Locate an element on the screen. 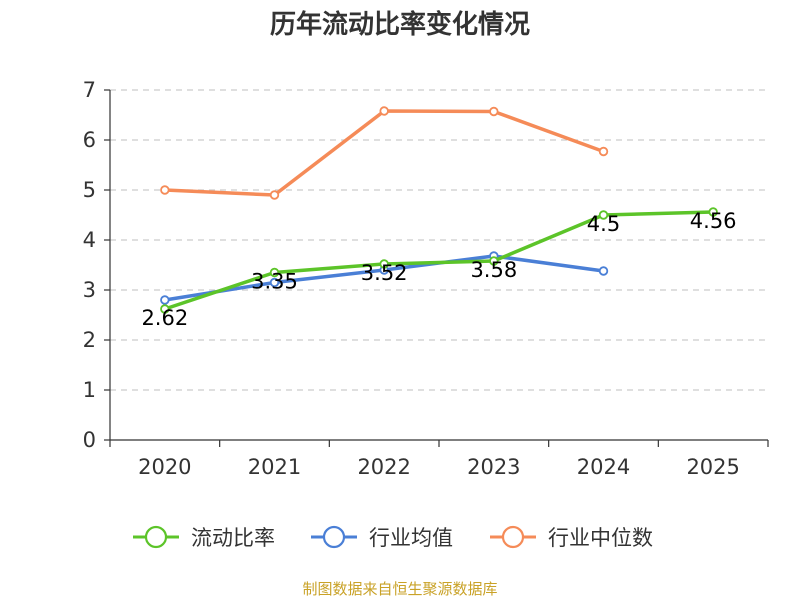 The image size is (800, 600). x-tick-label: 2020 is located at coordinates (164, 467).